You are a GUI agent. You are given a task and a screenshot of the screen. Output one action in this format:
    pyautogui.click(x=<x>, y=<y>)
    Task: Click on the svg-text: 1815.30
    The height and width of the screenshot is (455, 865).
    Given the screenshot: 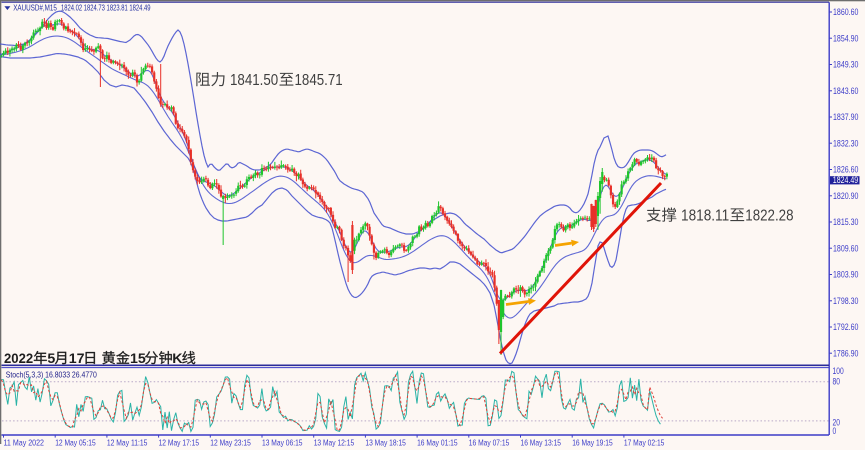 What is the action you would take?
    pyautogui.click(x=845, y=222)
    